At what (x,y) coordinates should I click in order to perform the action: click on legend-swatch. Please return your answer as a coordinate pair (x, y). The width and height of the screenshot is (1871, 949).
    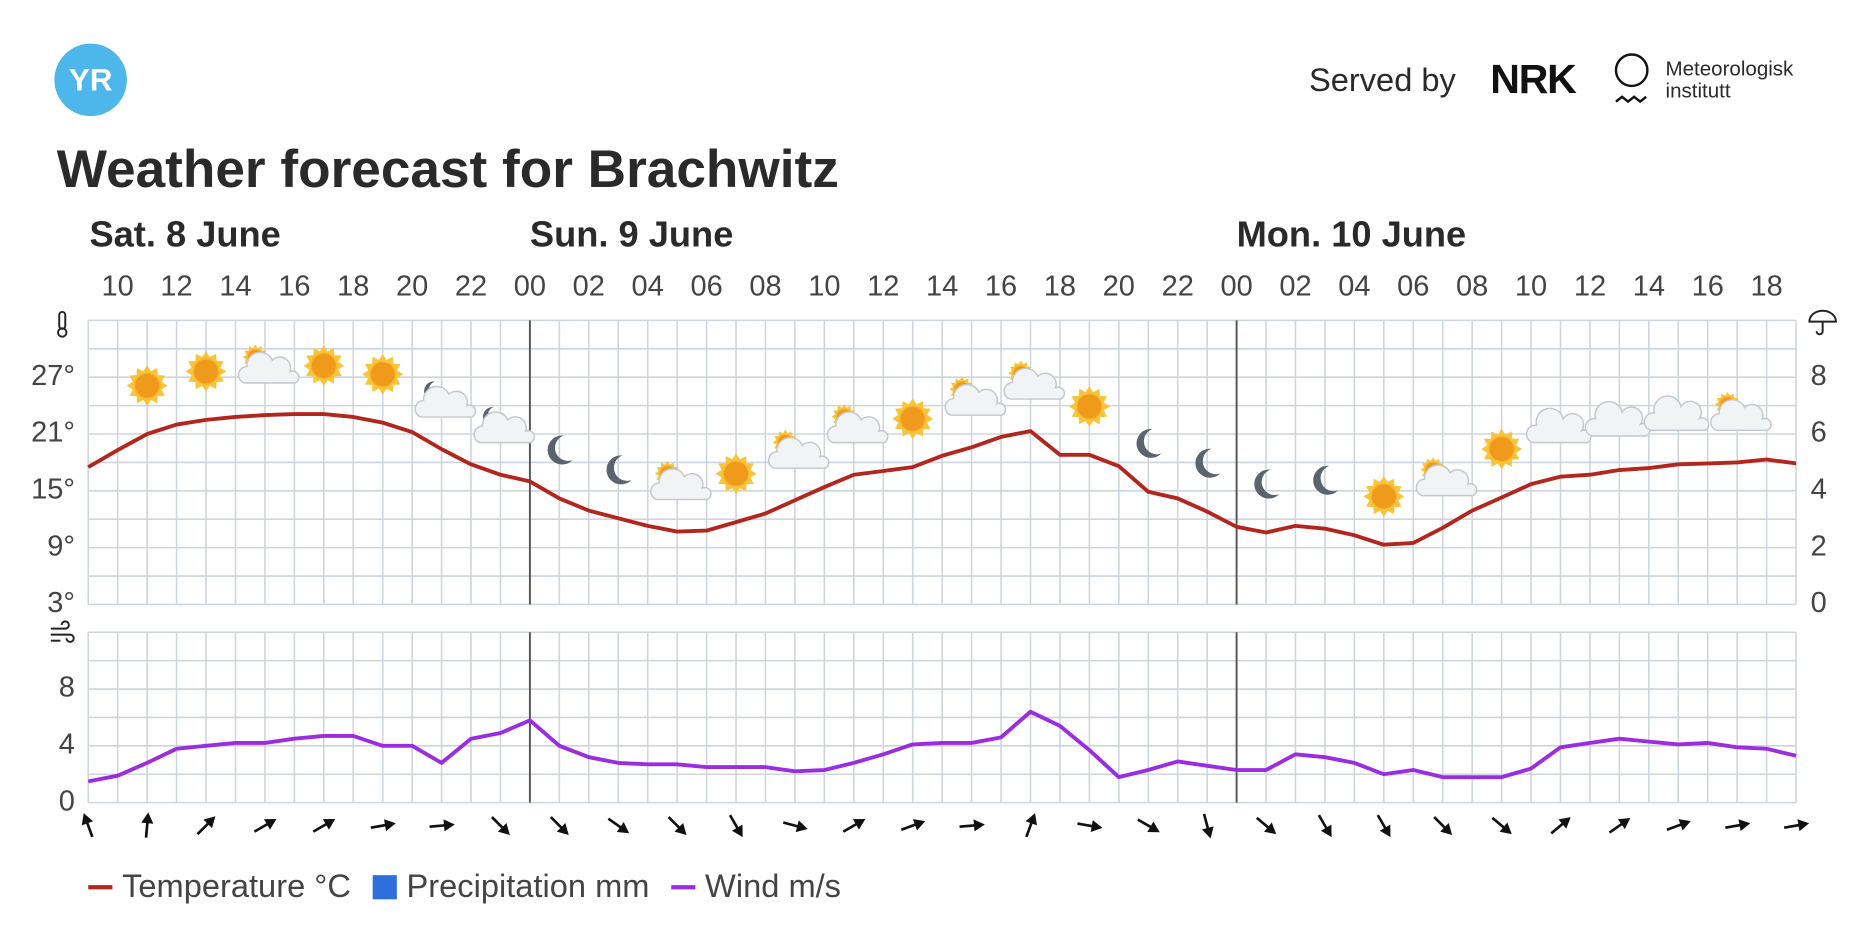
    Looking at the image, I should click on (384, 887).